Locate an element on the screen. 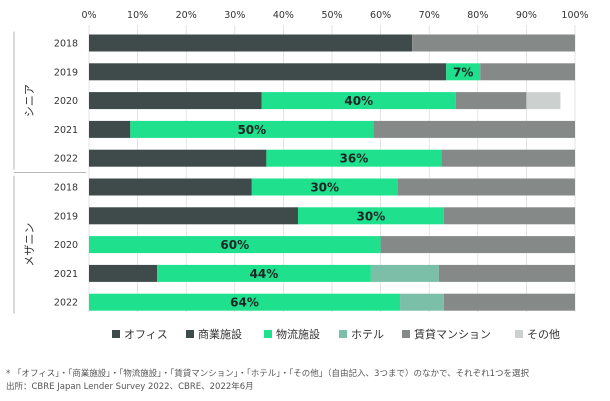  x-tick-label: 0% is located at coordinates (88, 15).